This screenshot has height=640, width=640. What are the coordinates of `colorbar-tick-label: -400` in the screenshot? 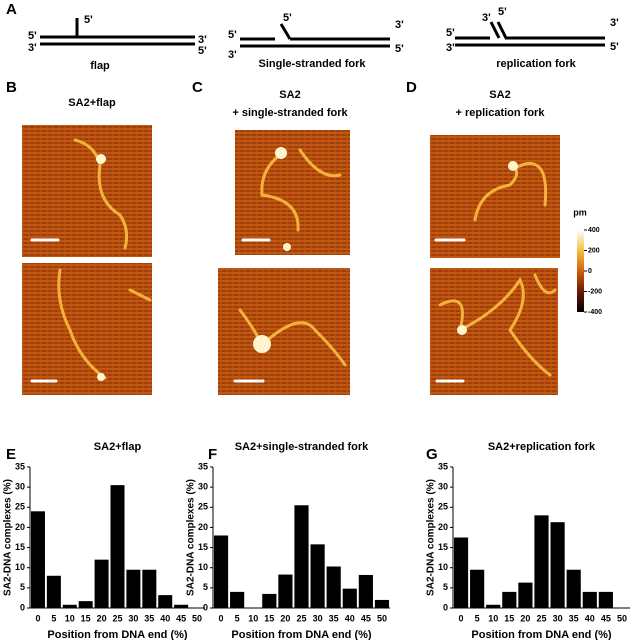 It's located at (595, 312).